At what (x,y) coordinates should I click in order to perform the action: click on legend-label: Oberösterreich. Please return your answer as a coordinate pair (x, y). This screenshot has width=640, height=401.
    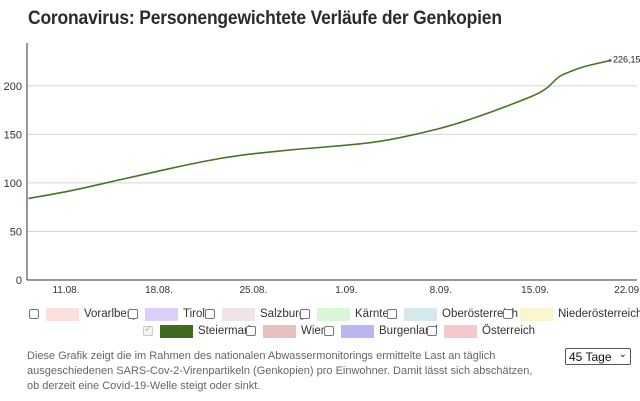
    Looking at the image, I should click on (480, 314).